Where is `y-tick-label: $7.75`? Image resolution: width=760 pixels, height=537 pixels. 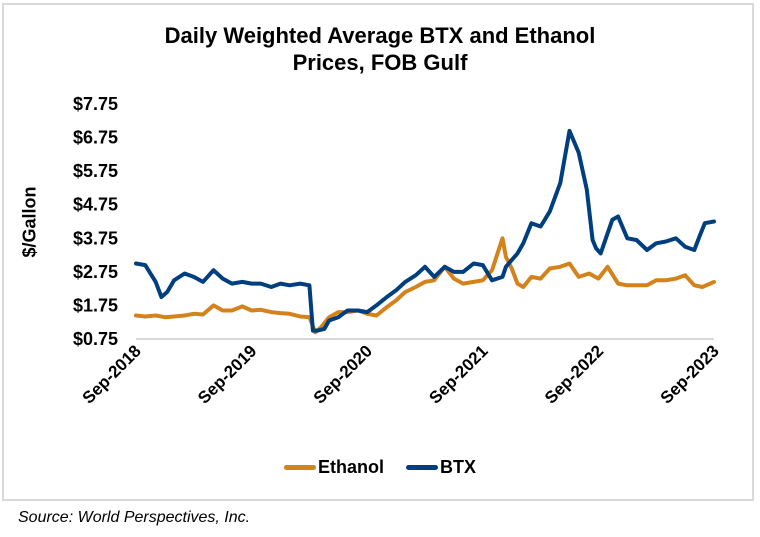
y-tick-label: $7.75 is located at coordinates (95, 104).